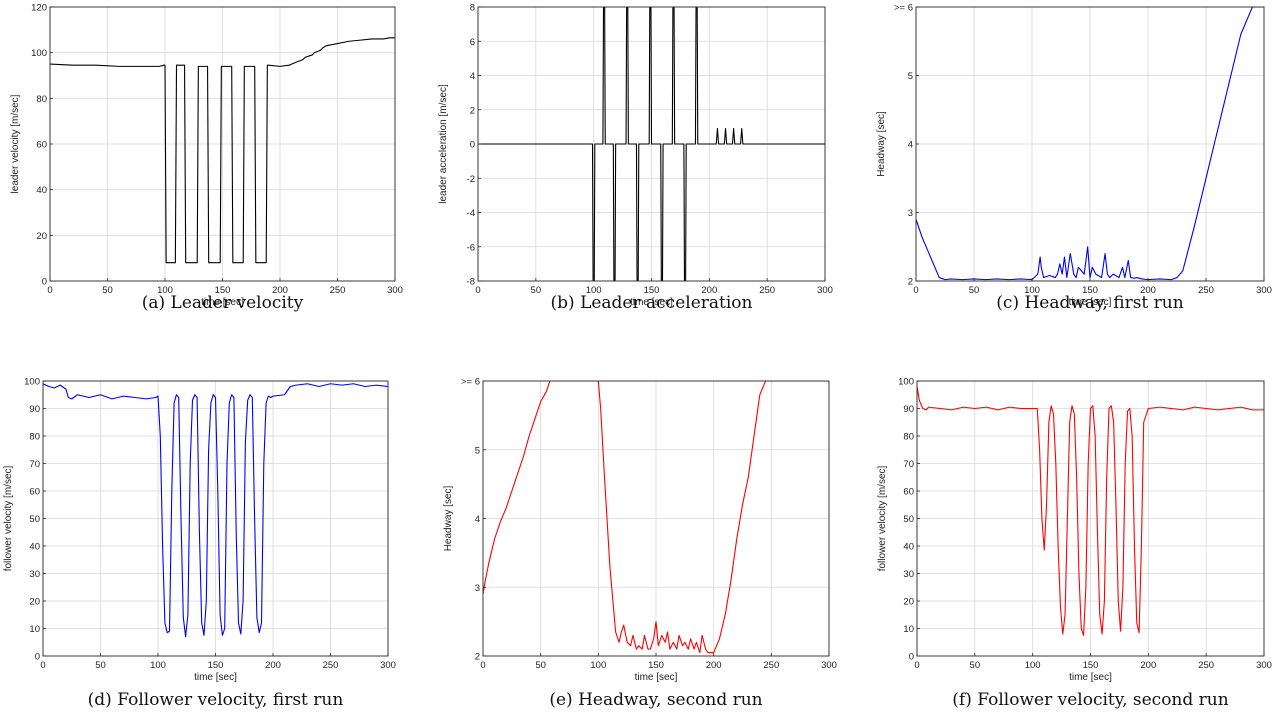 The height and width of the screenshot is (728, 1281). Describe the element at coordinates (472, 42) in the screenshot. I see `y-tick-label: 6` at that location.